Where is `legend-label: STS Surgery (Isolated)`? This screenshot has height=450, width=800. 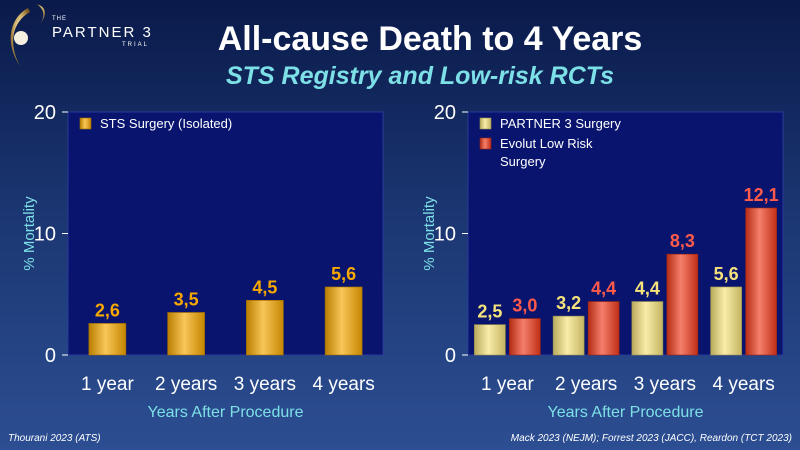
legend-label: STS Surgery (Isolated) is located at coordinates (166, 123).